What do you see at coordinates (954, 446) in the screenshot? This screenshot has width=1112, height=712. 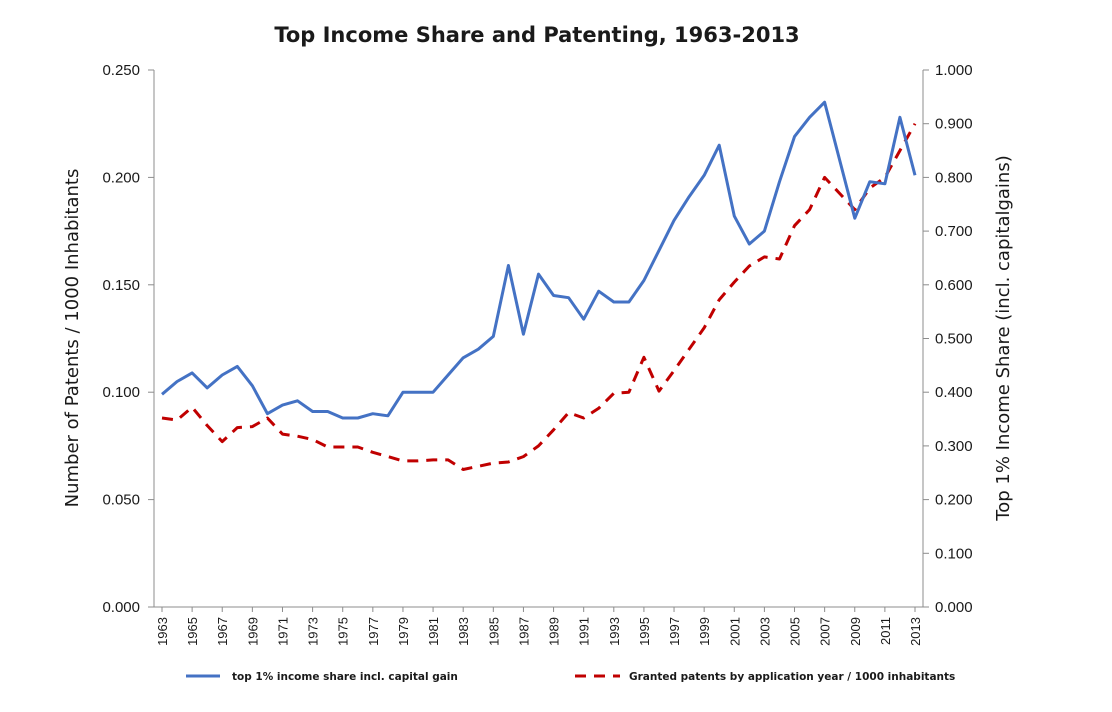 I see `y-right-tick-label: 0.300` at bounding box center [954, 446].